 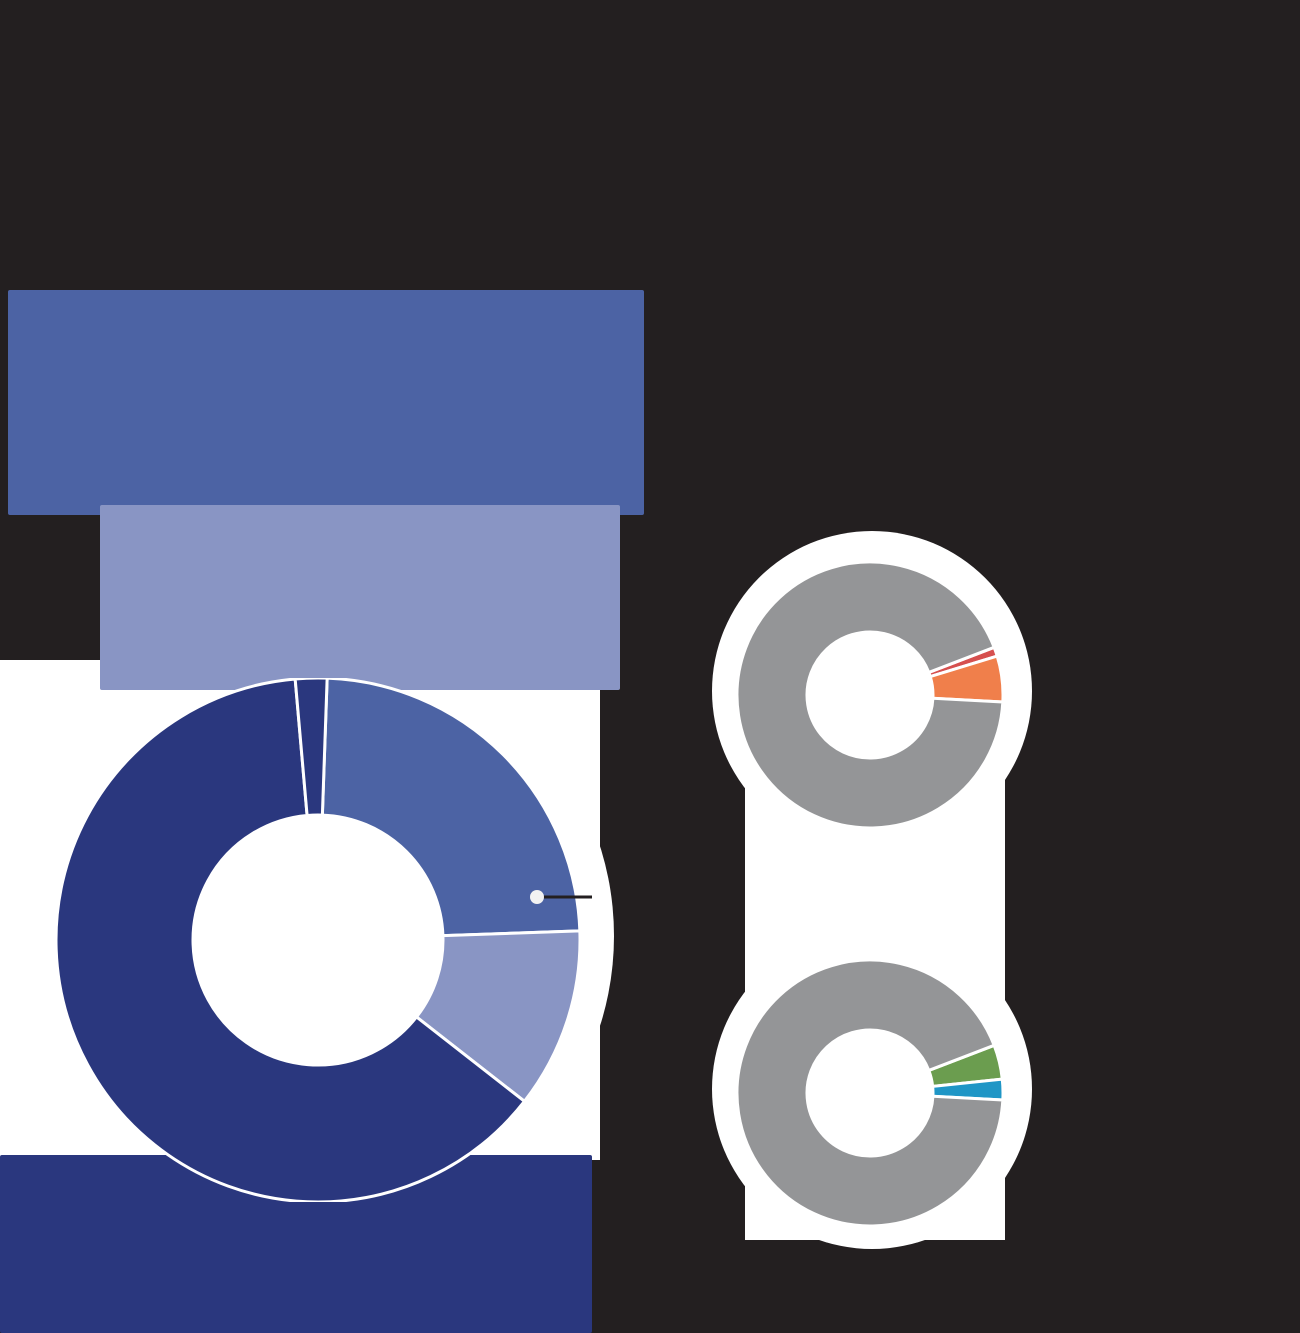 What do you see at coordinates (360, 597) in the screenshot?
I see `redacted-subtitle-line` at bounding box center [360, 597].